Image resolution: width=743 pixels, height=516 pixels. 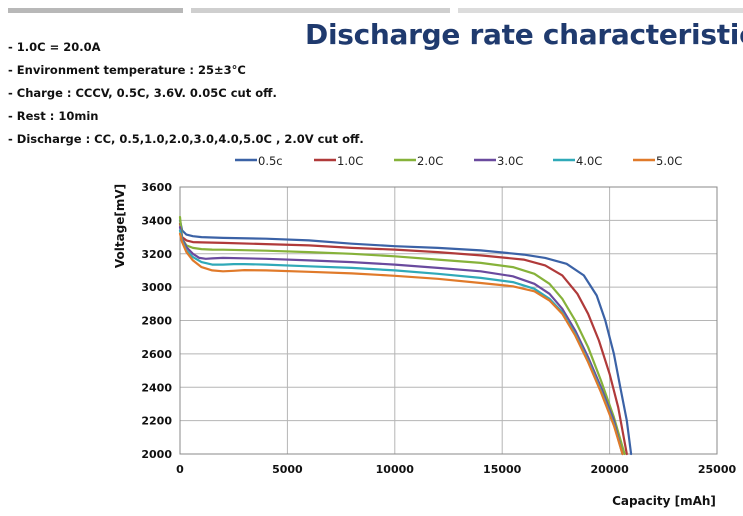 What do you see at coordinates (180, 469) in the screenshot?
I see `x-tick-label: 0` at bounding box center [180, 469].